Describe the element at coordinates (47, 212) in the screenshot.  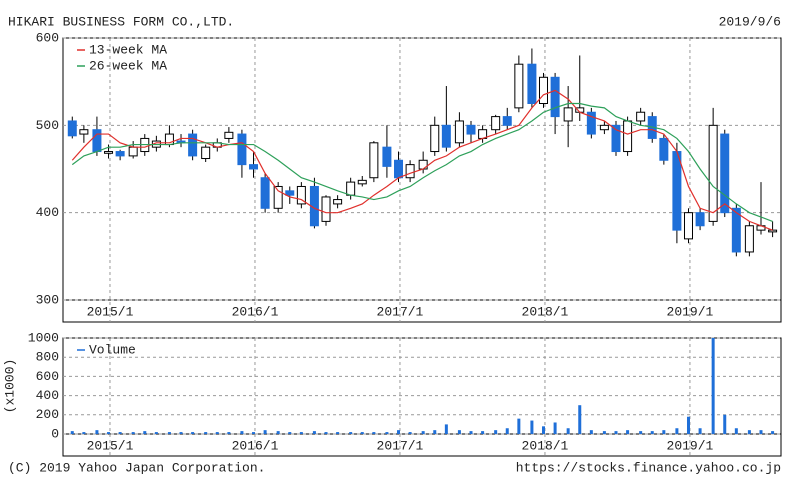
I see `y-tick-label: 400` at that location.